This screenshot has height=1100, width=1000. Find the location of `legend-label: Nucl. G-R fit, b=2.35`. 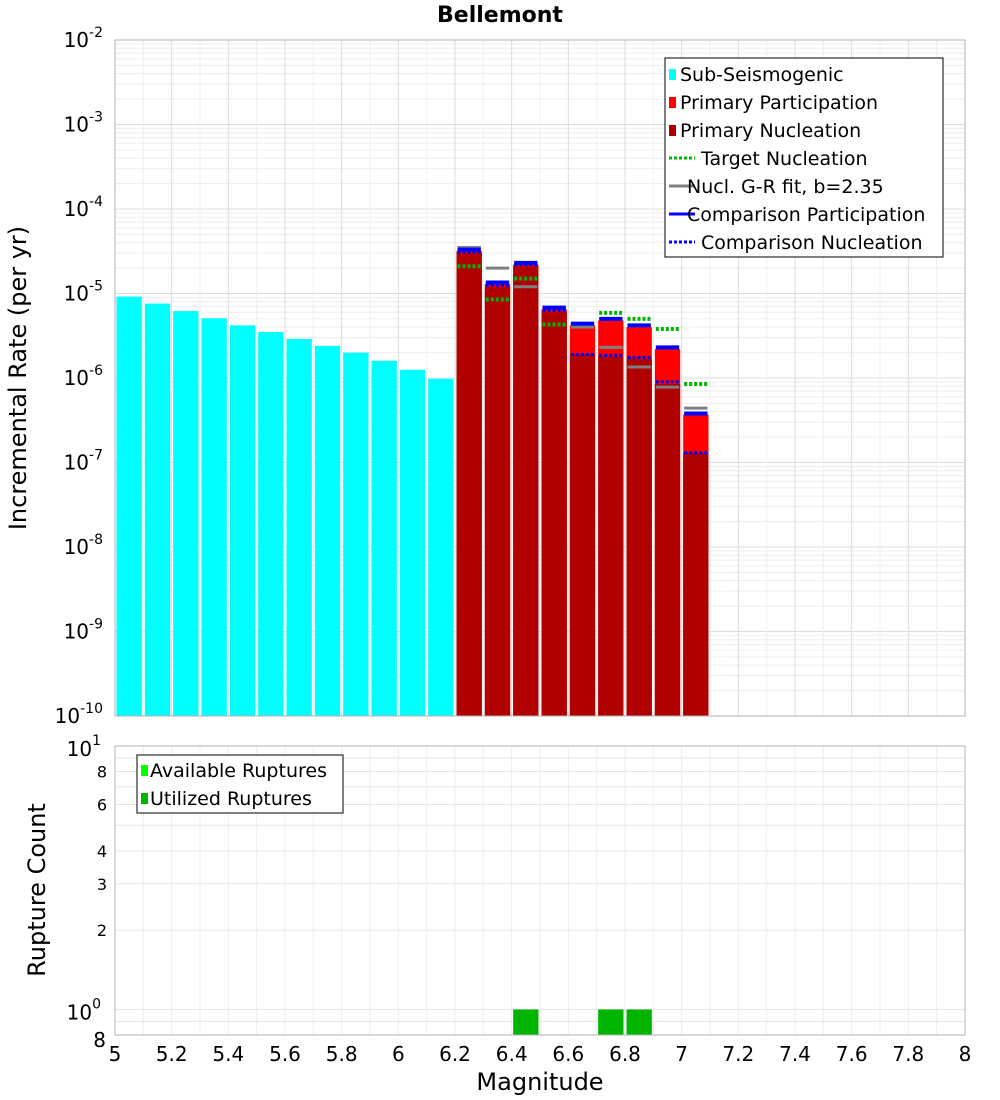

legend-label: Nucl. G-R fit, b=2.35 is located at coordinates (785, 187).